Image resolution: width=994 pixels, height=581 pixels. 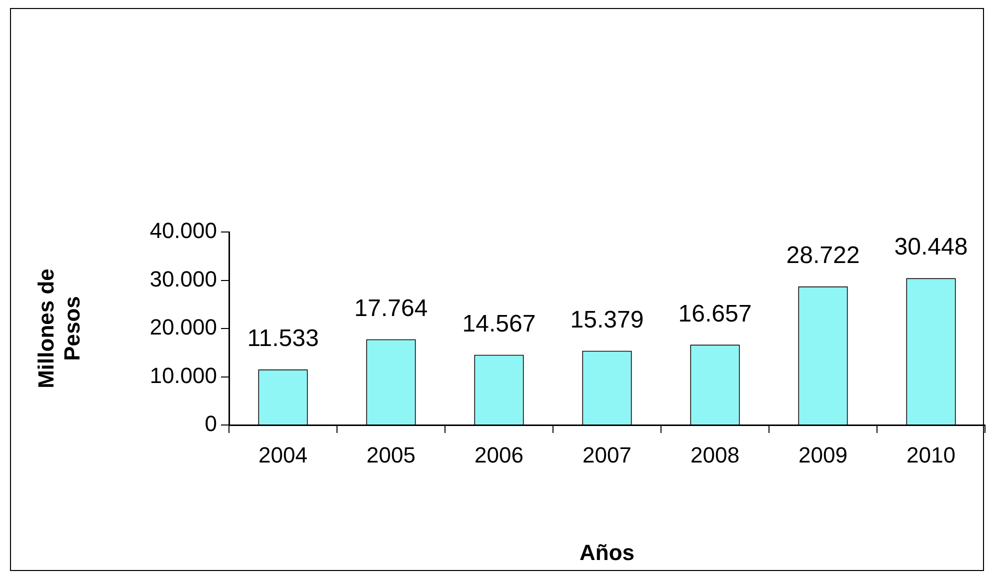 What do you see at coordinates (210, 423) in the screenshot?
I see `y-tick-label: 0` at bounding box center [210, 423].